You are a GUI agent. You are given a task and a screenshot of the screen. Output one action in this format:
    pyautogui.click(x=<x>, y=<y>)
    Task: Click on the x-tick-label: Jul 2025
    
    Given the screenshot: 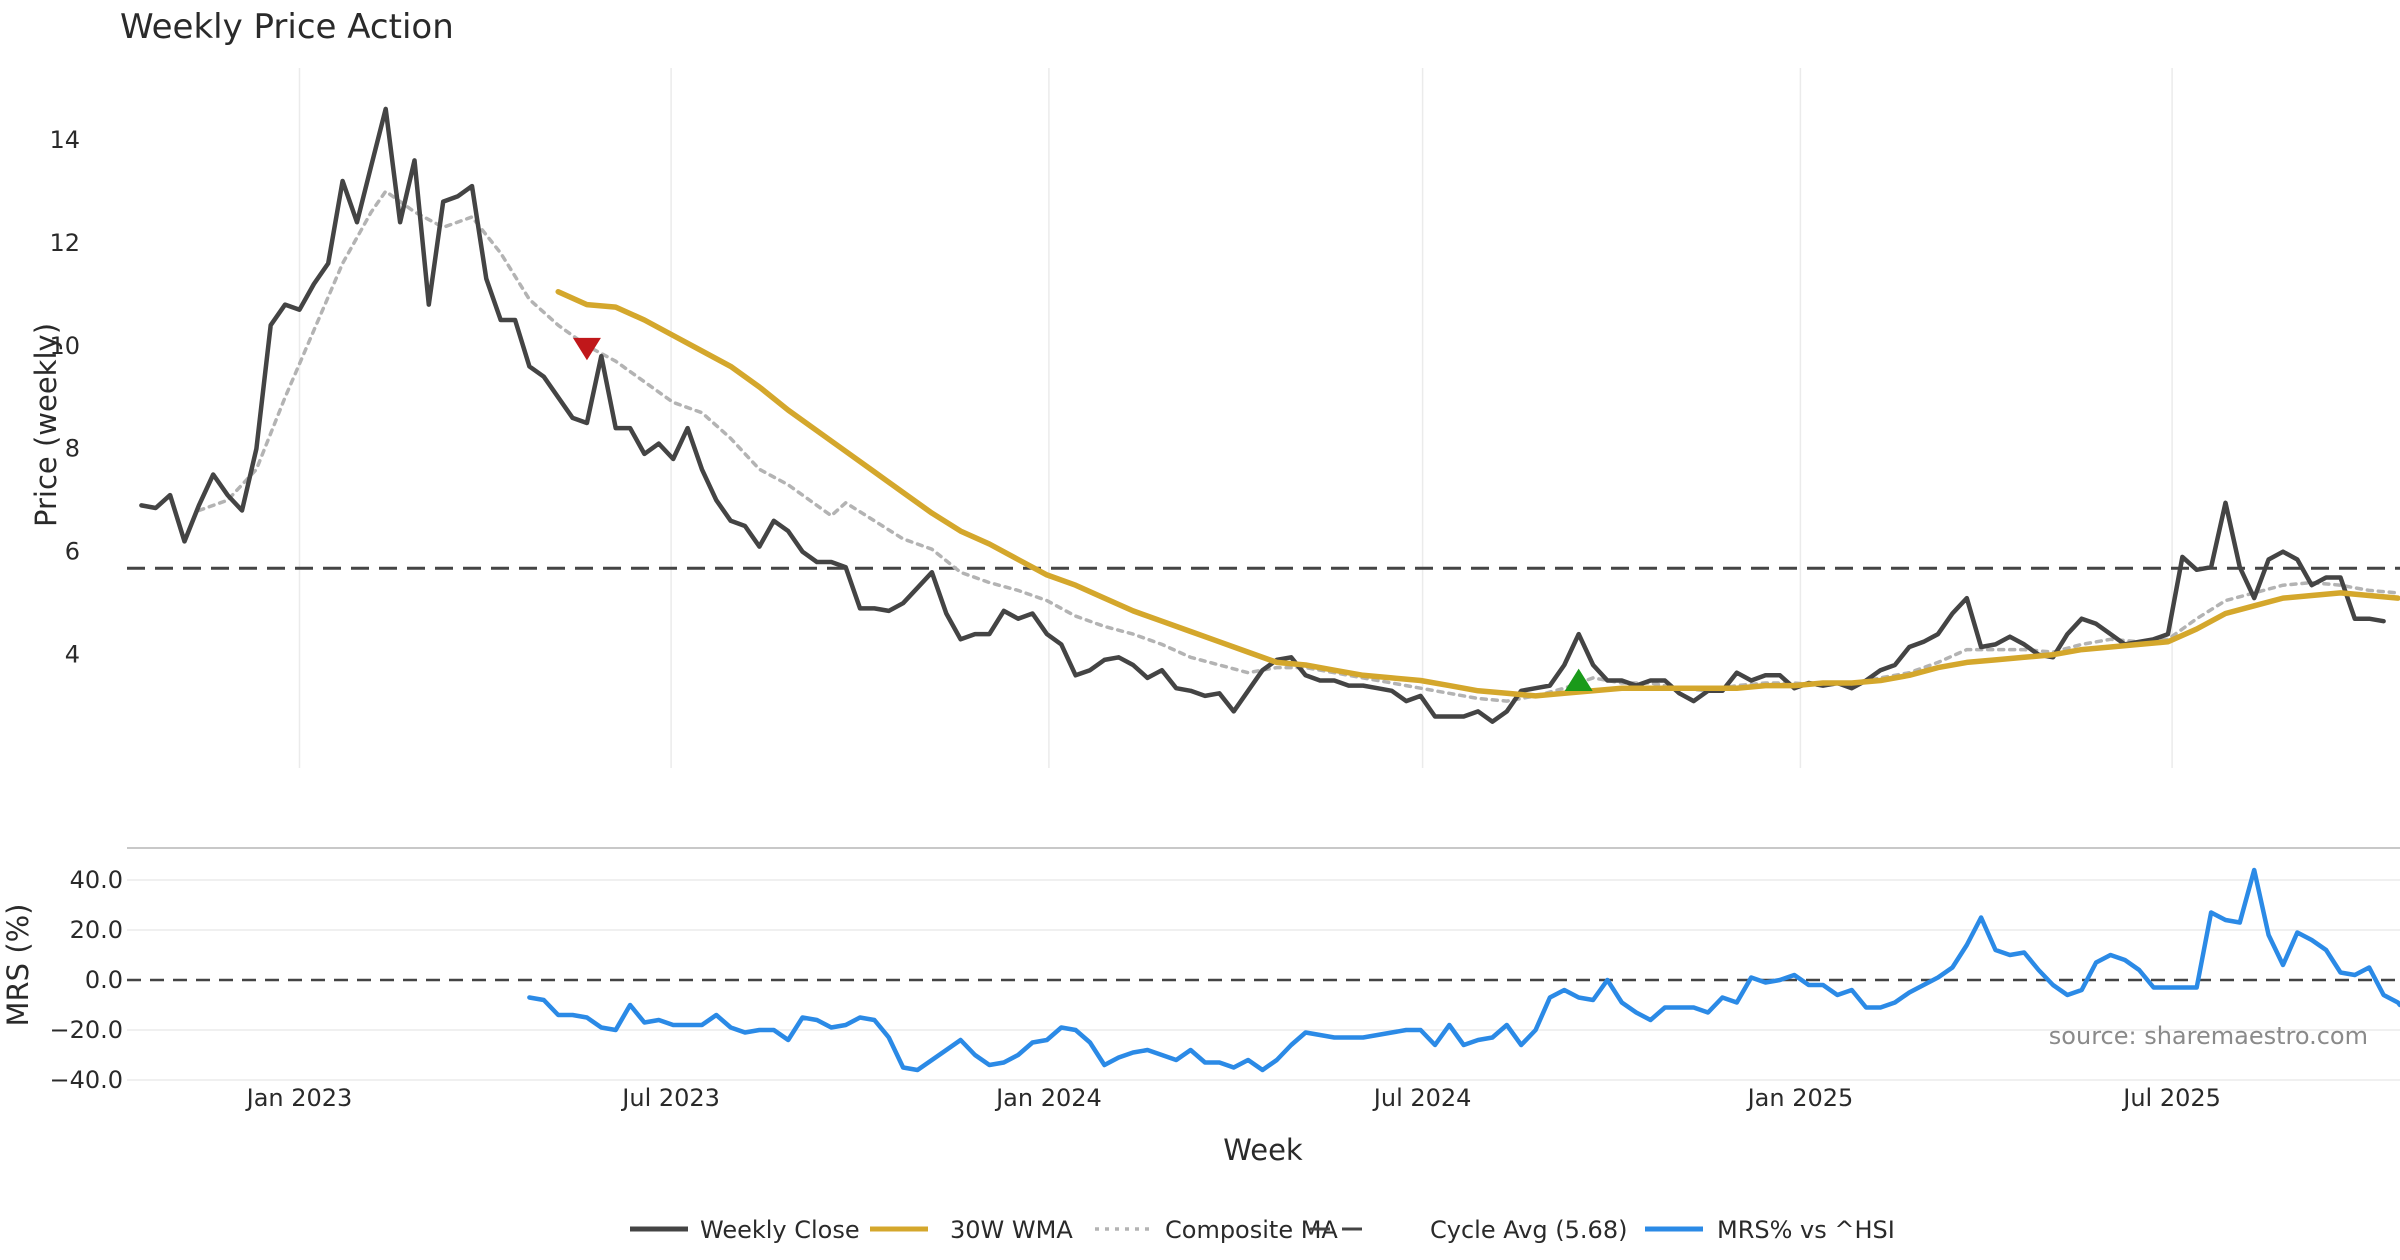 What is the action you would take?
    pyautogui.click(x=2171, y=1098)
    